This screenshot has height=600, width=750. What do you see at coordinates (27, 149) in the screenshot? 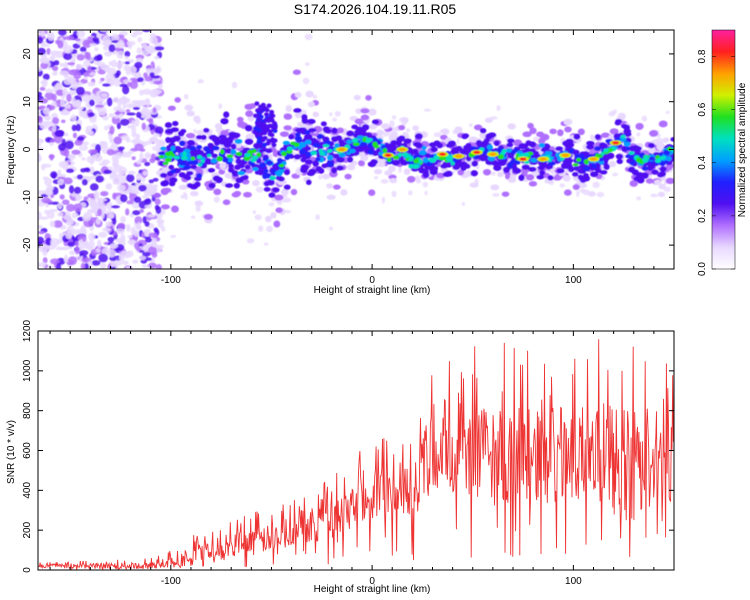
I see `heatmap-y-tick-label: 0` at bounding box center [27, 149].